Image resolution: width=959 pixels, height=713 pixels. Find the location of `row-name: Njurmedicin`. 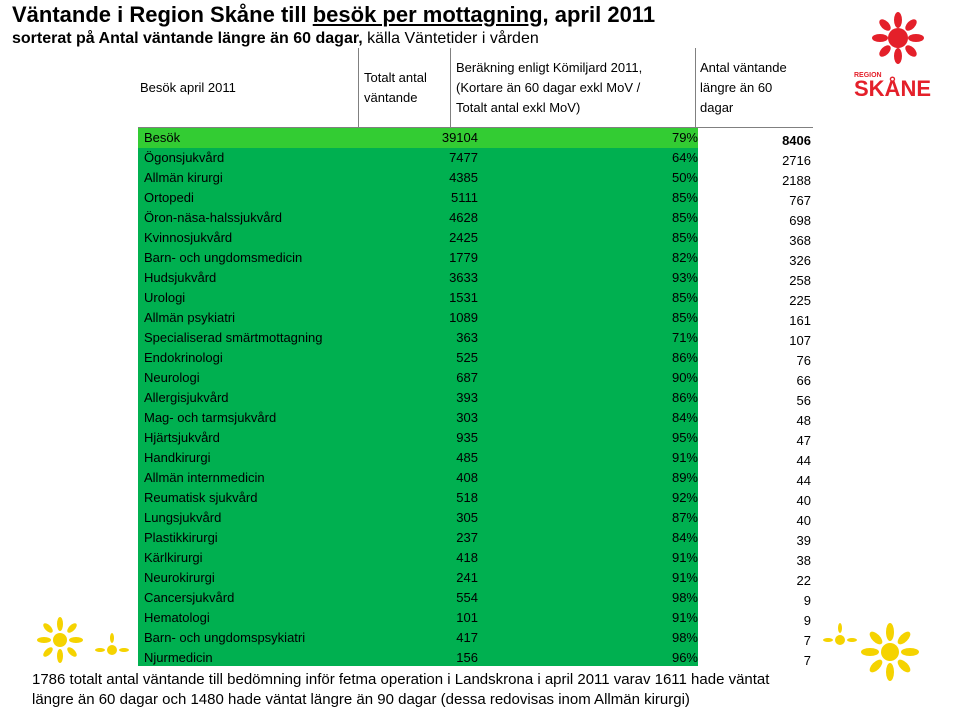

row-name: Njurmedicin is located at coordinates (178, 657).